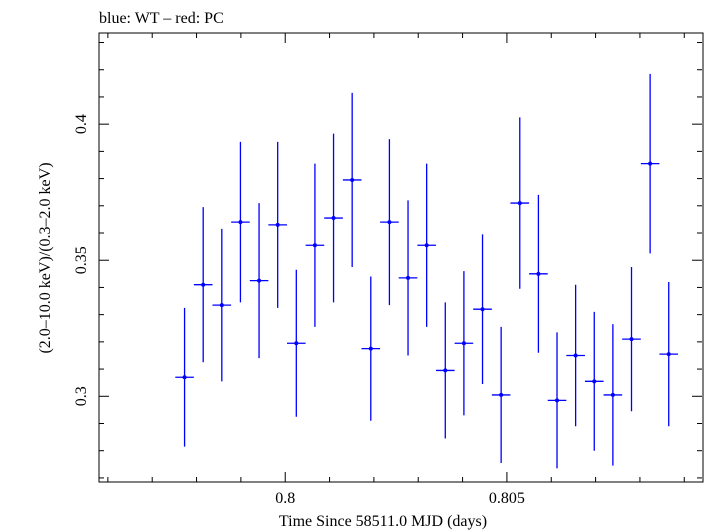 This screenshot has height=532, width=705. Describe the element at coordinates (161, 18) in the screenshot. I see `chart-title: blue: WT – red: PC` at that location.